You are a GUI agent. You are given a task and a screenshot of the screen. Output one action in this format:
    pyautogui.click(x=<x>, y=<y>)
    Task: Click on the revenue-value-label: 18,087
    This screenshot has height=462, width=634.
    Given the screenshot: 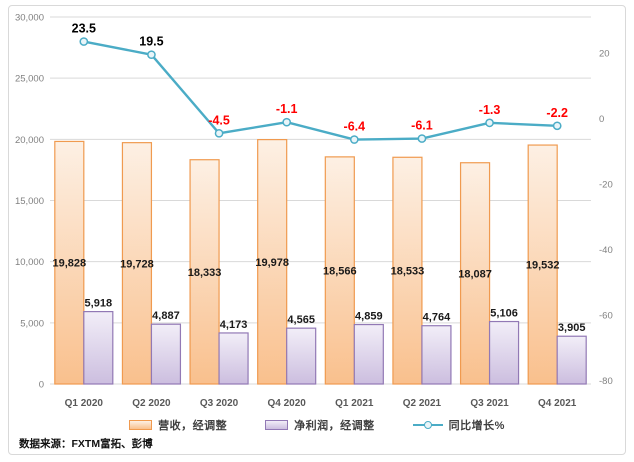 What is the action you would take?
    pyautogui.click(x=475, y=274)
    